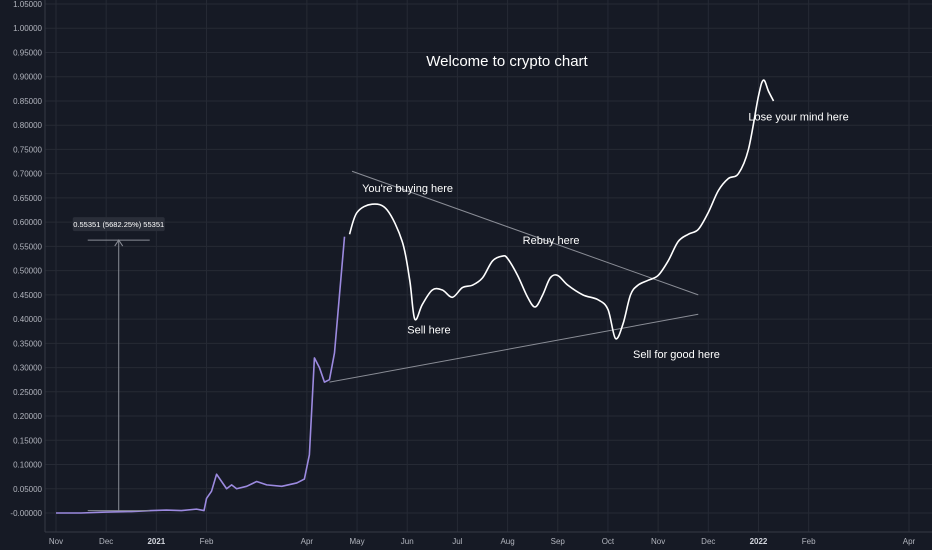 This screenshot has height=550, width=932. I want to click on measure-label-box, so click(118, 224).